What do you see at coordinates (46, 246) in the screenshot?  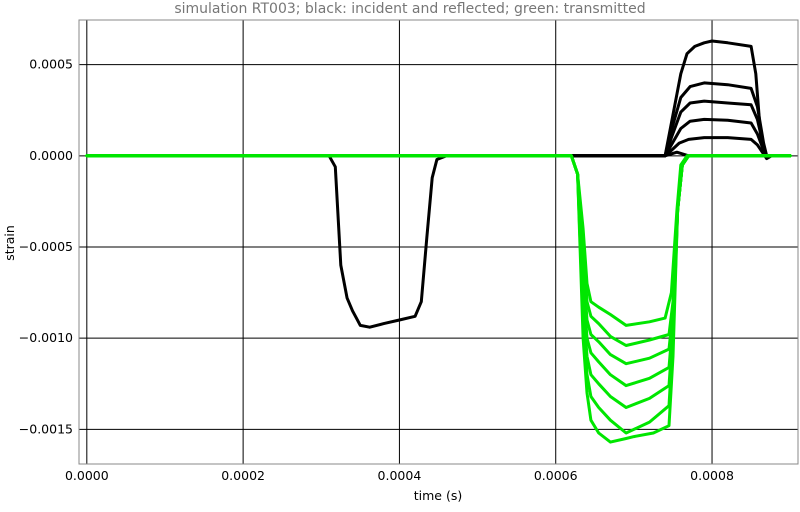 I see `y-tick-label: −0.0005` at bounding box center [46, 246].